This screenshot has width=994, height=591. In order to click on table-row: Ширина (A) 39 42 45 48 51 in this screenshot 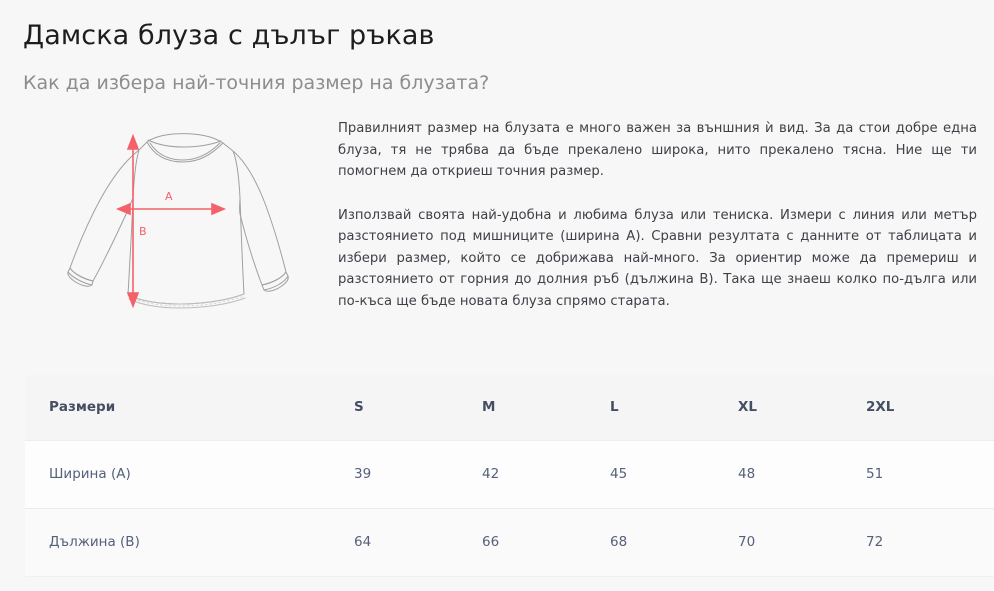, I will do `click(509, 474)`.